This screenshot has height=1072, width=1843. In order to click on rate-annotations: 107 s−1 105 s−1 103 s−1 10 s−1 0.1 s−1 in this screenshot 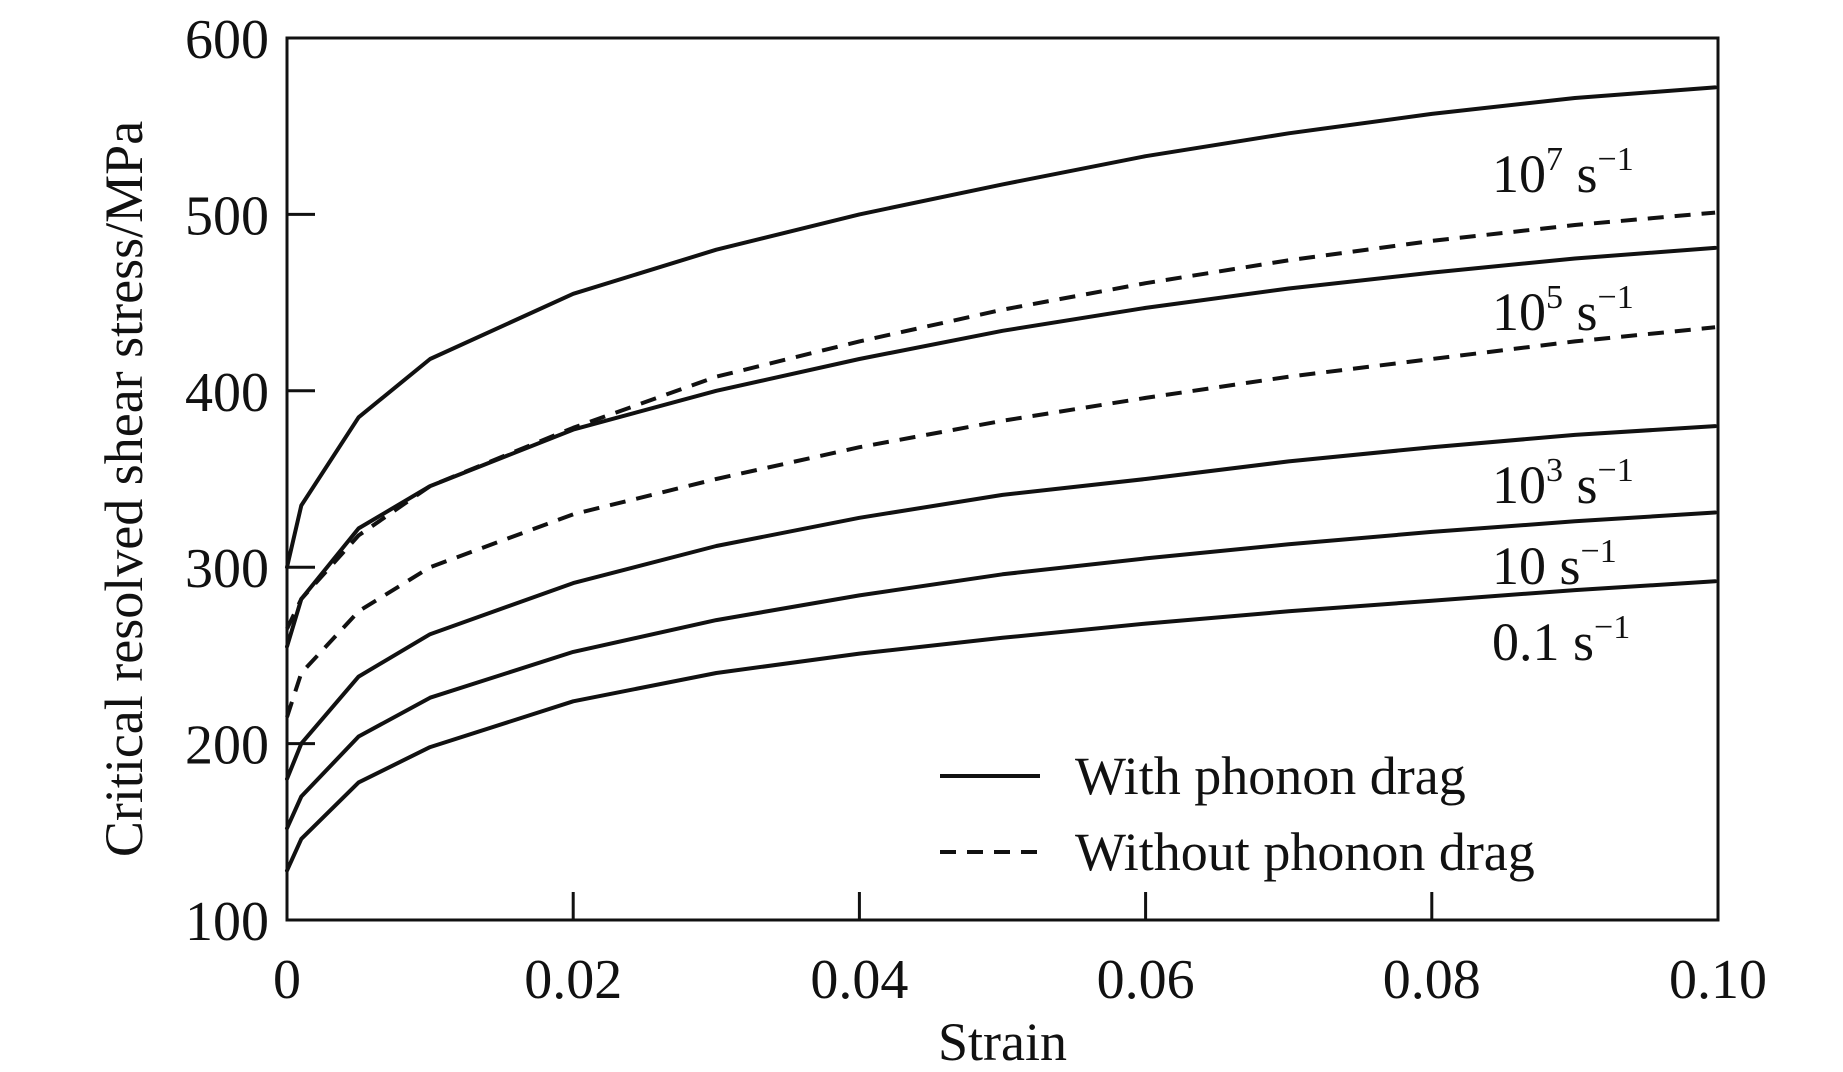, I will do `click(1563, 406)`.